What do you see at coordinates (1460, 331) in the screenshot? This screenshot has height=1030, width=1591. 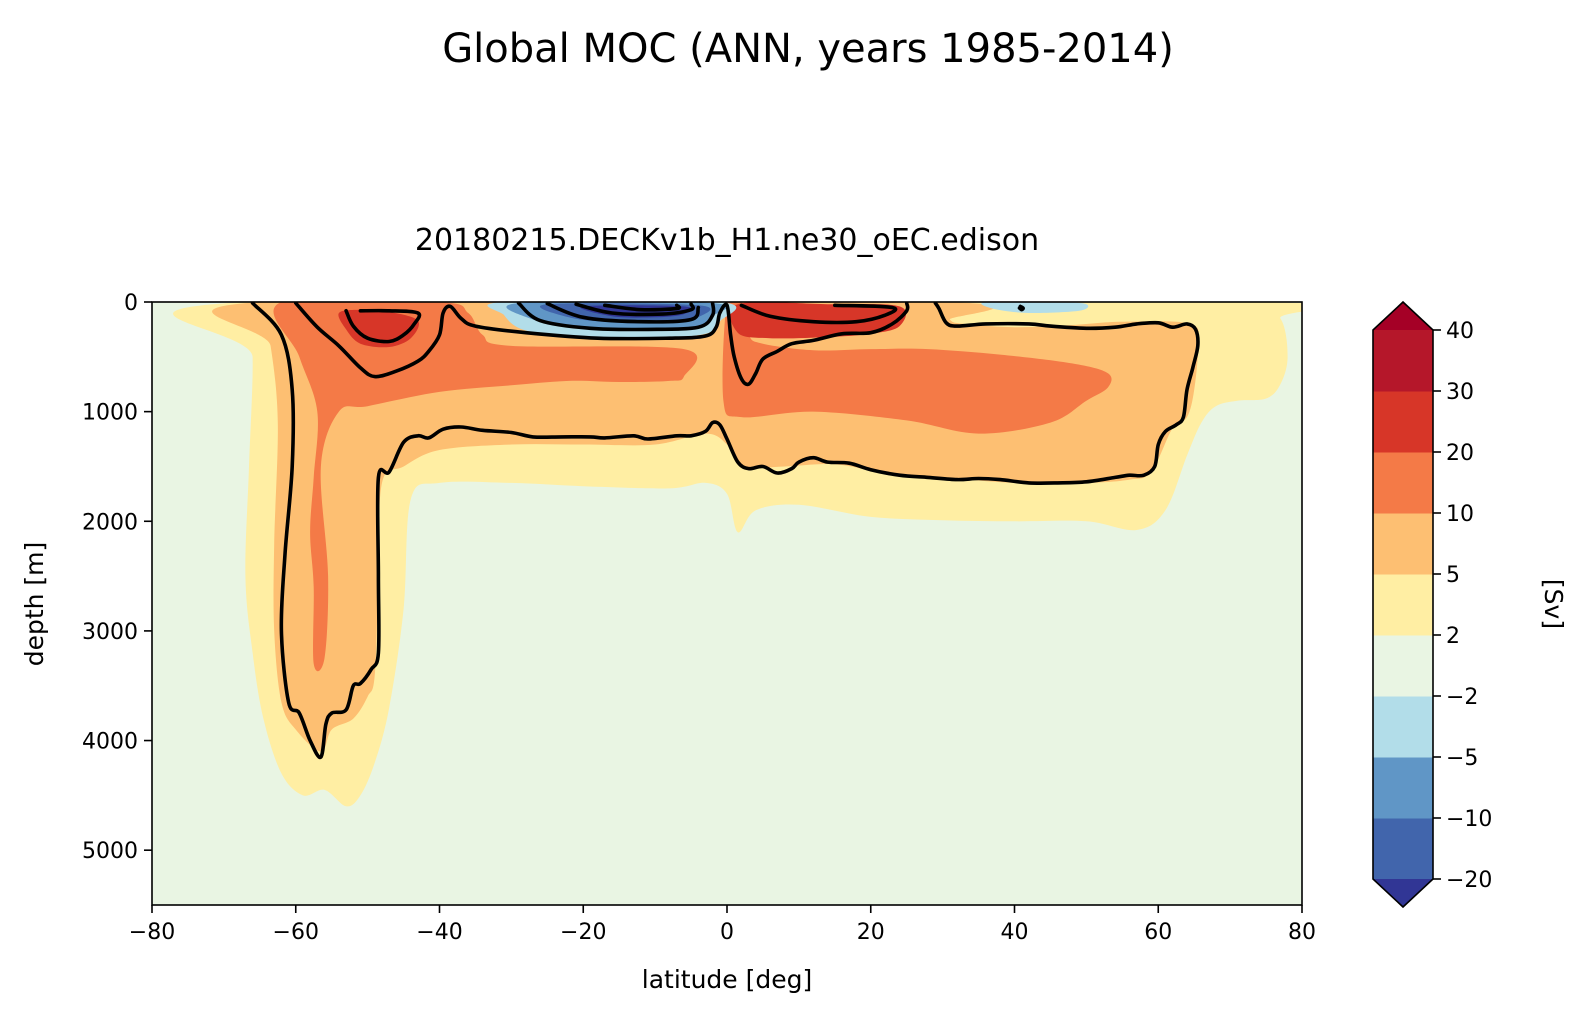 I see `colorbar-tick-label: 40` at bounding box center [1460, 331].